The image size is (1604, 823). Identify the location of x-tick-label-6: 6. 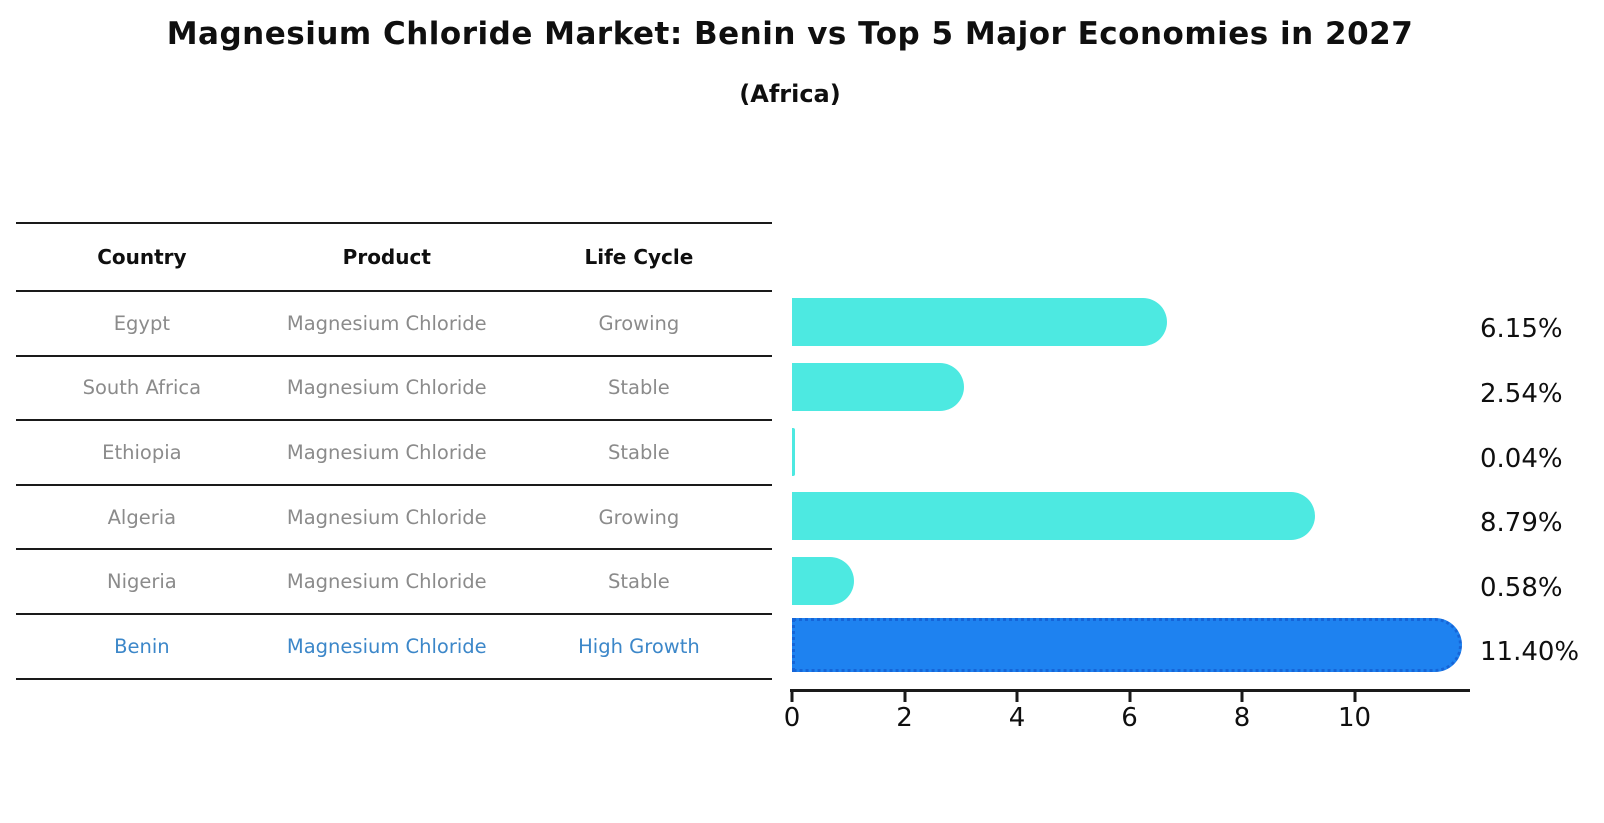
(1129, 718).